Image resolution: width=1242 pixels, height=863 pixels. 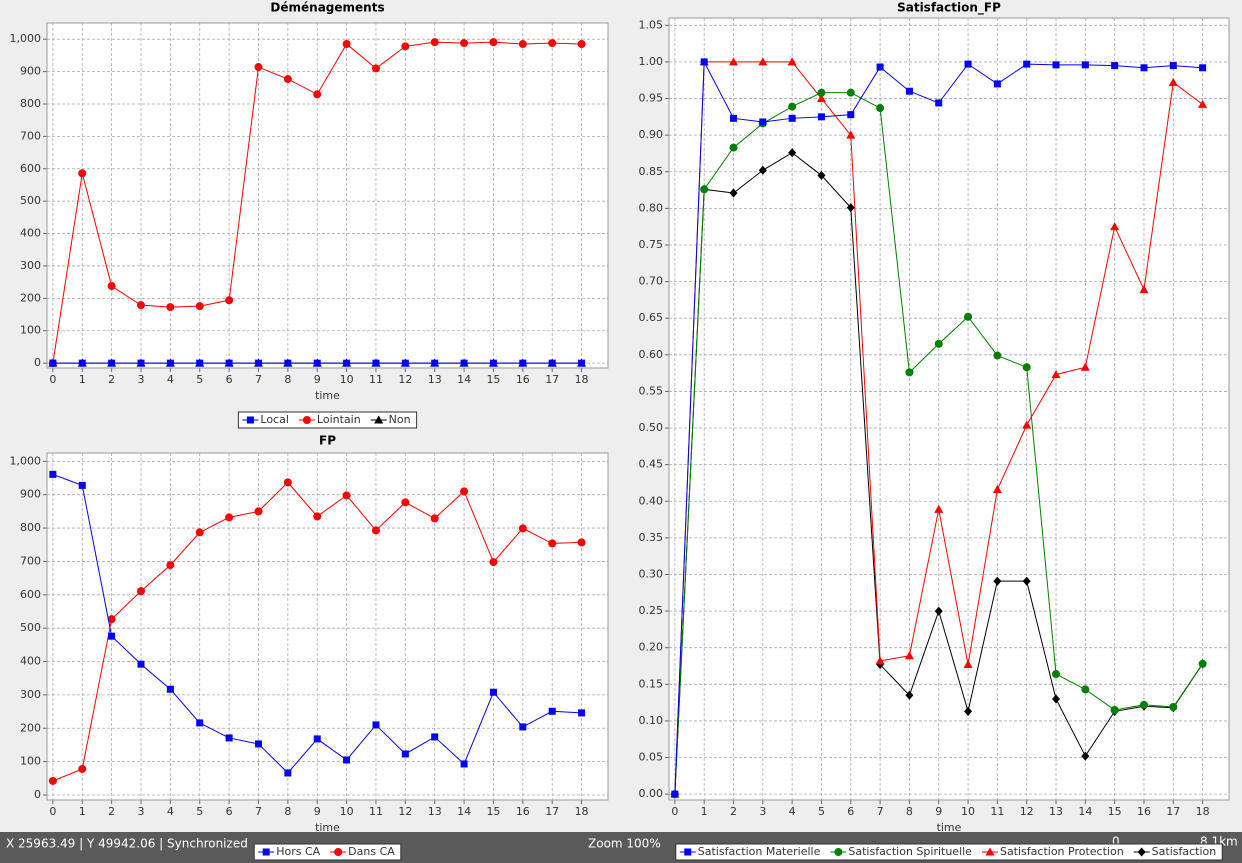 What do you see at coordinates (30, 297) in the screenshot?
I see `y-tick-label: 200` at bounding box center [30, 297].